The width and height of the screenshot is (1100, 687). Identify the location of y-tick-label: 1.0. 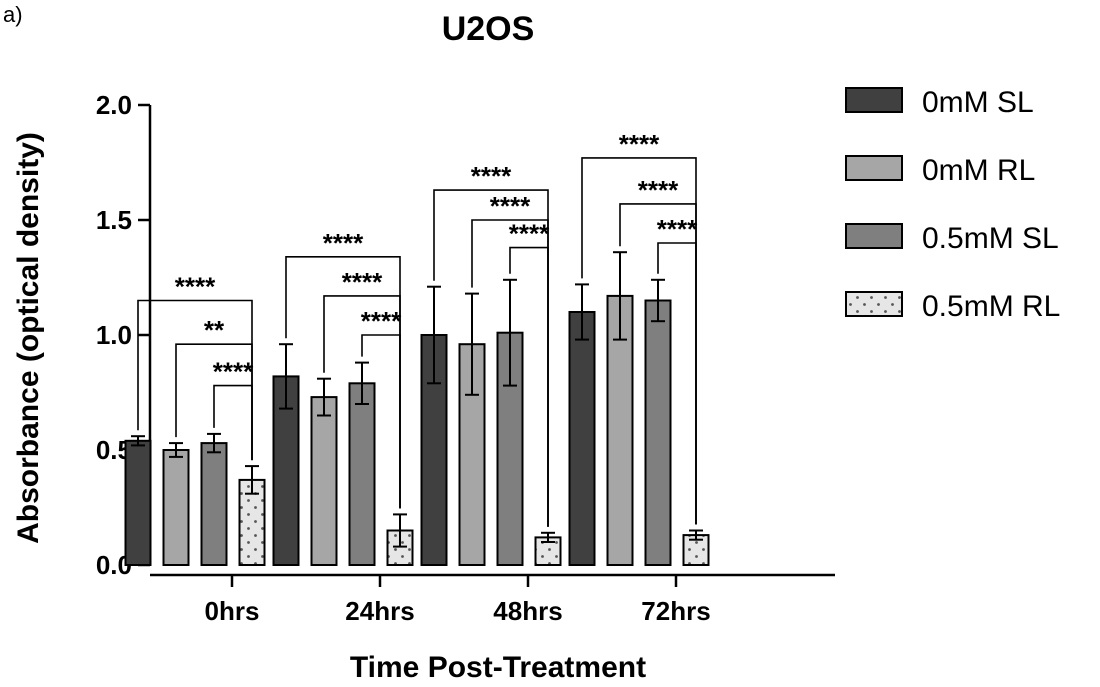
(114, 335).